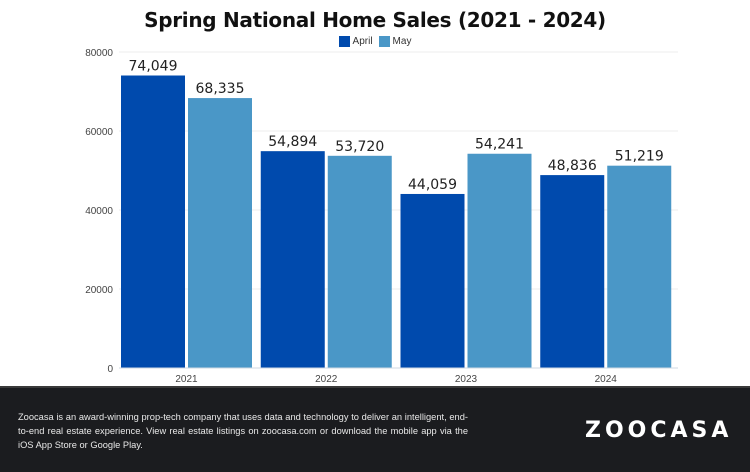  I want to click on zoocasa-logo: ZOOCASA, so click(659, 430).